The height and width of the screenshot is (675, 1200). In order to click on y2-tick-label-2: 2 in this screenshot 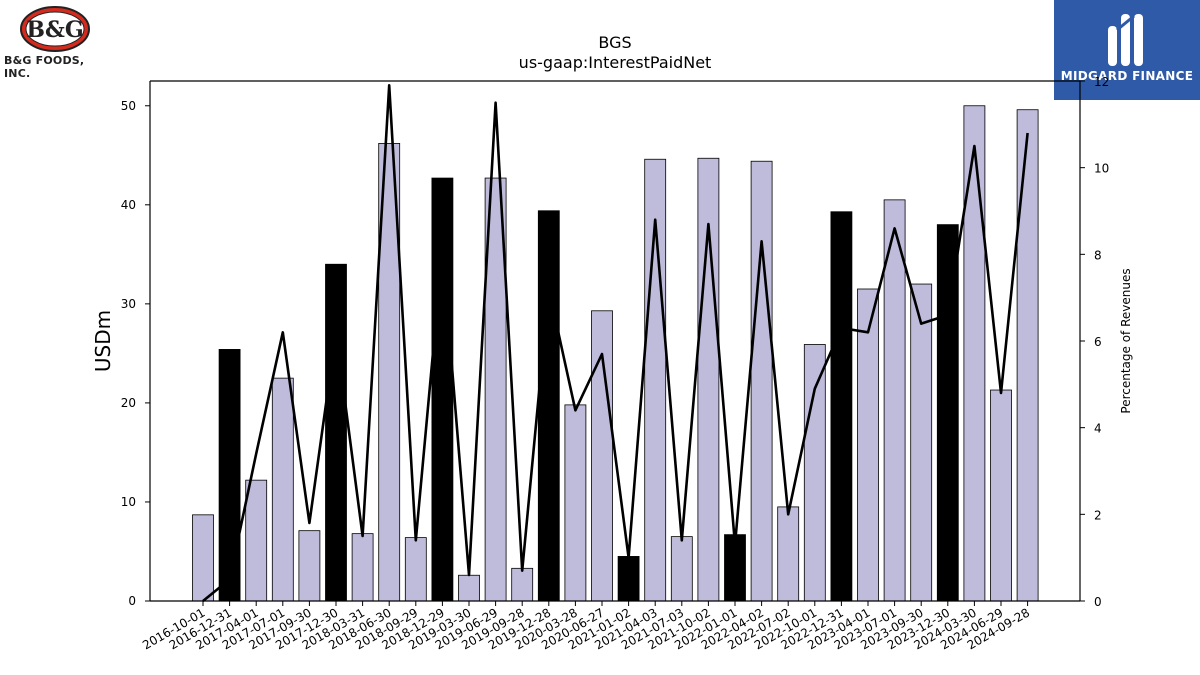, I will do `click(1098, 515)`.